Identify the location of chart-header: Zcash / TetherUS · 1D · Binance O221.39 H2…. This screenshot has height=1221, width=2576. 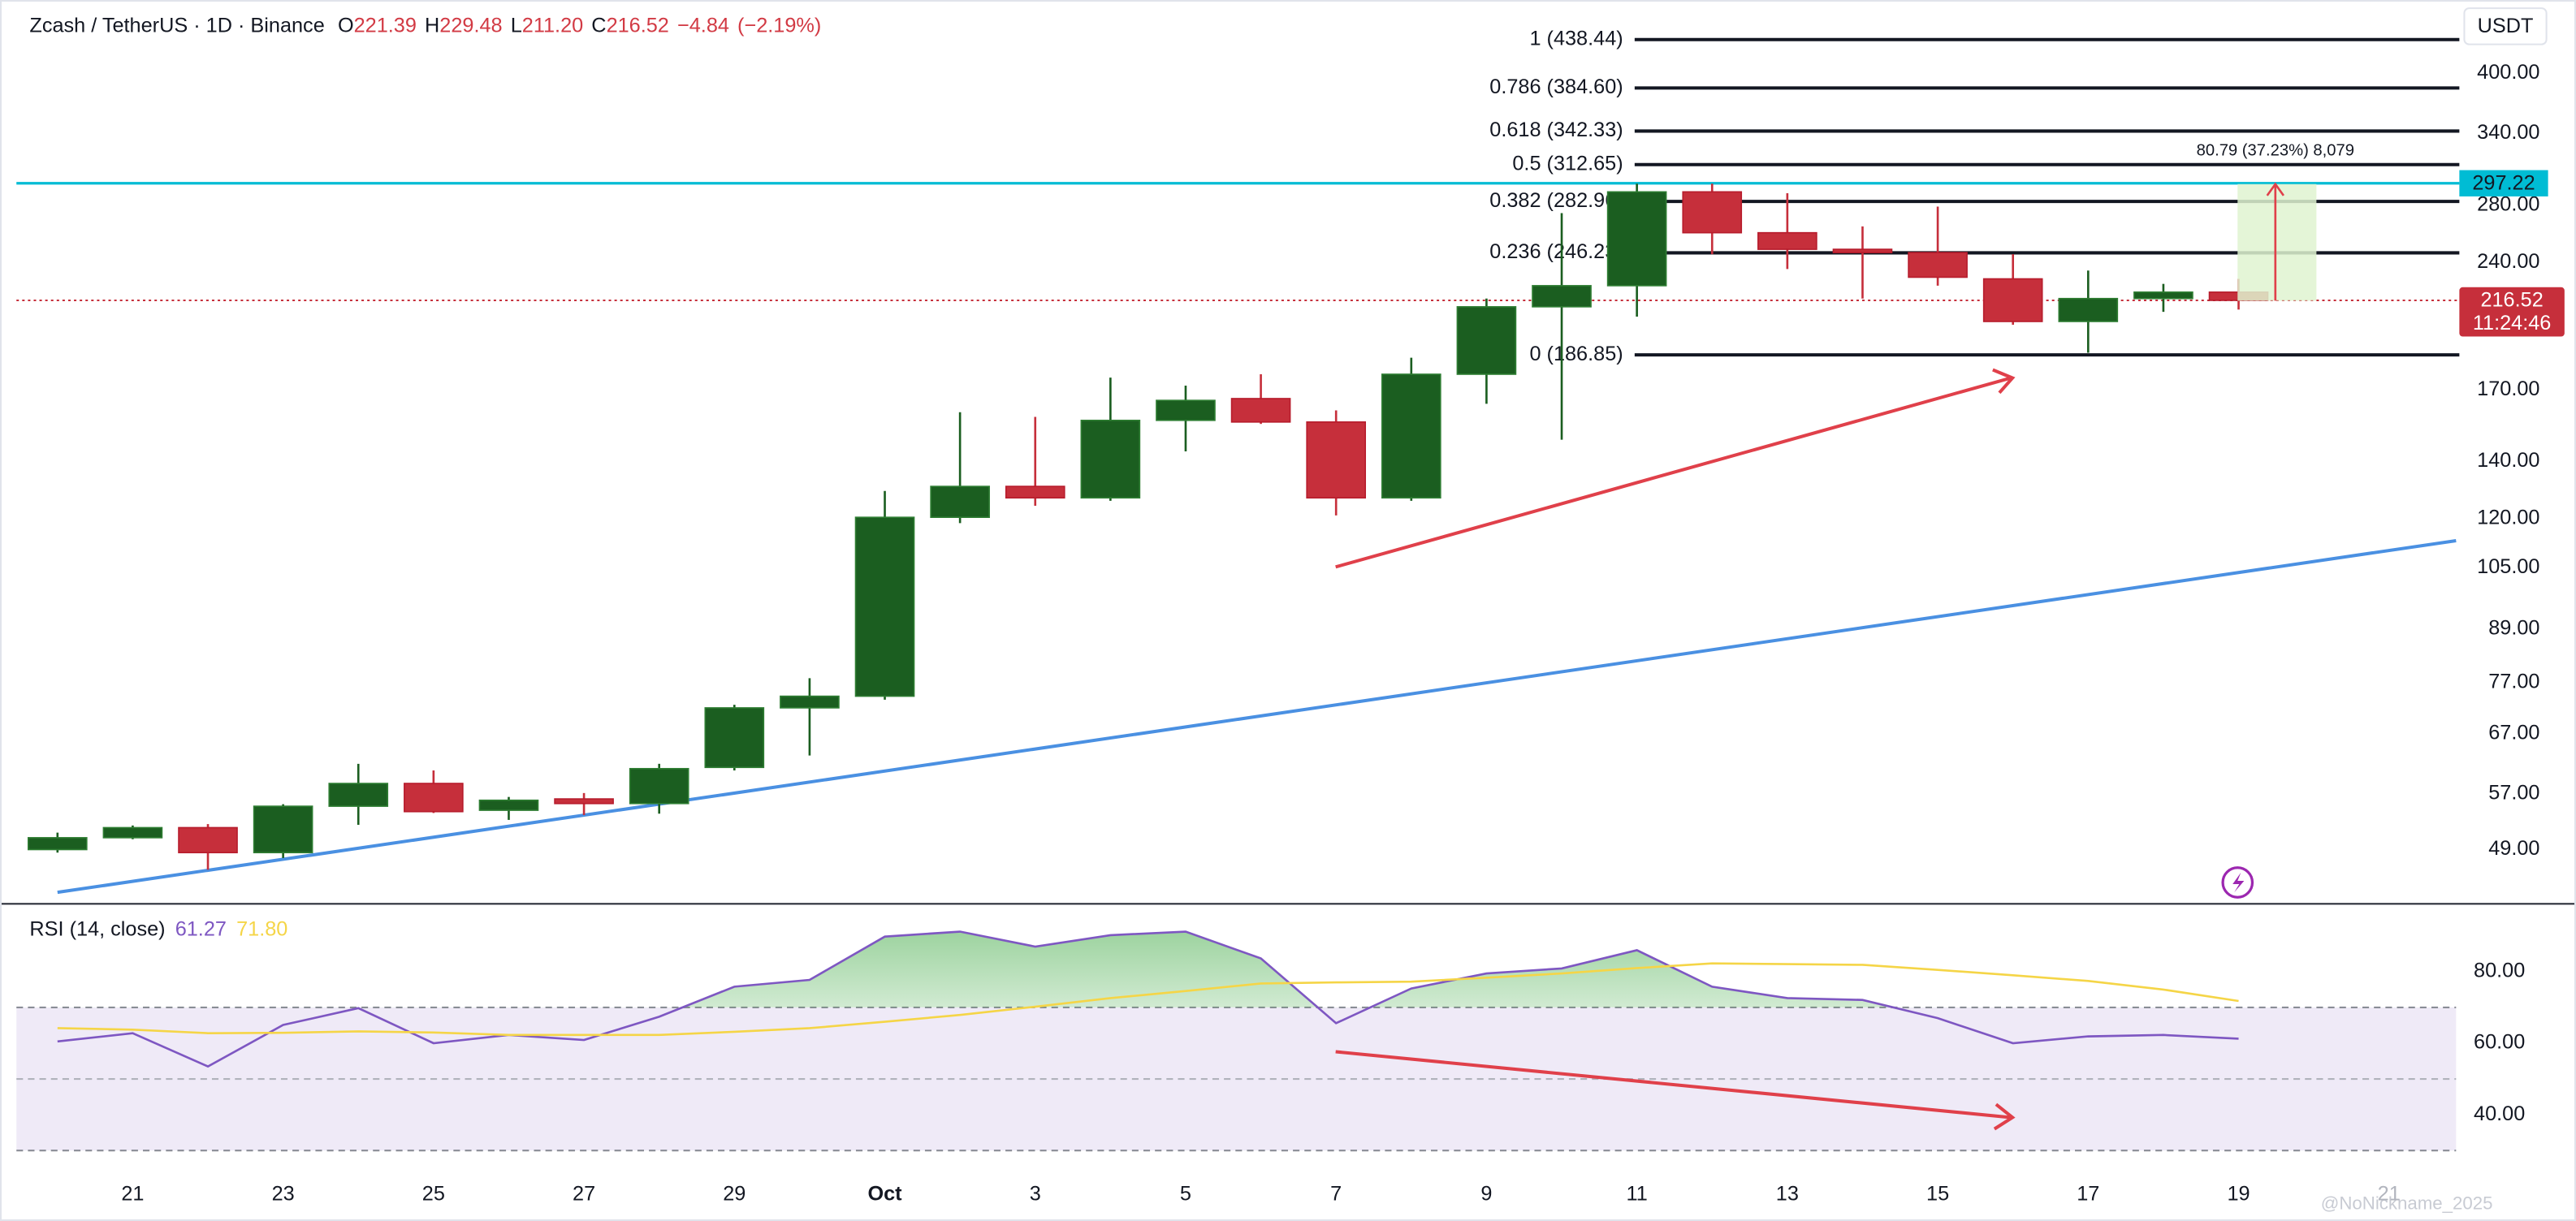
(425, 25).